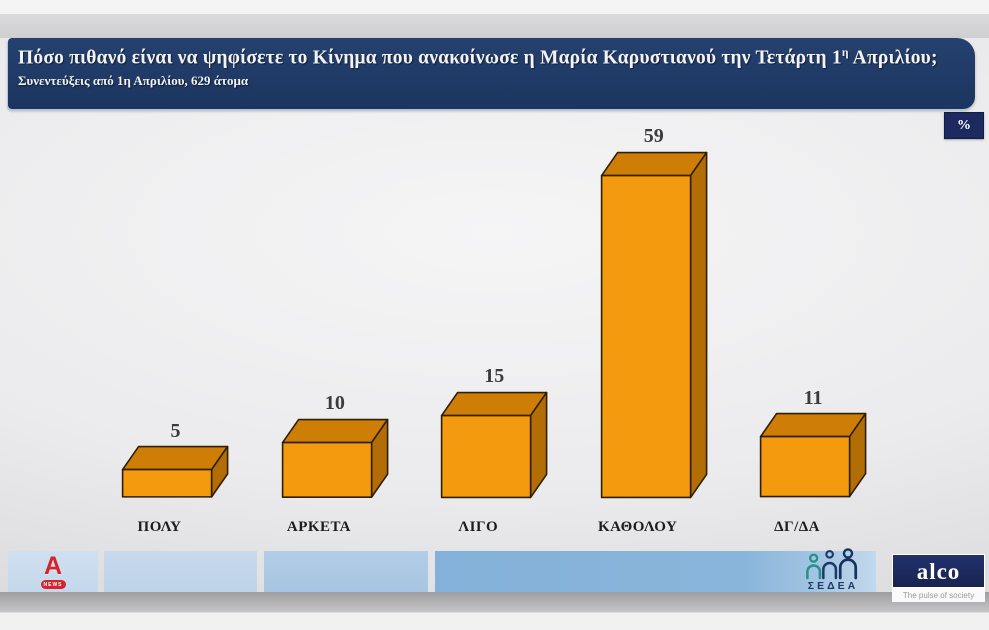  Describe the element at coordinates (494, 26) in the screenshot. I see `top-gray-strip` at that location.